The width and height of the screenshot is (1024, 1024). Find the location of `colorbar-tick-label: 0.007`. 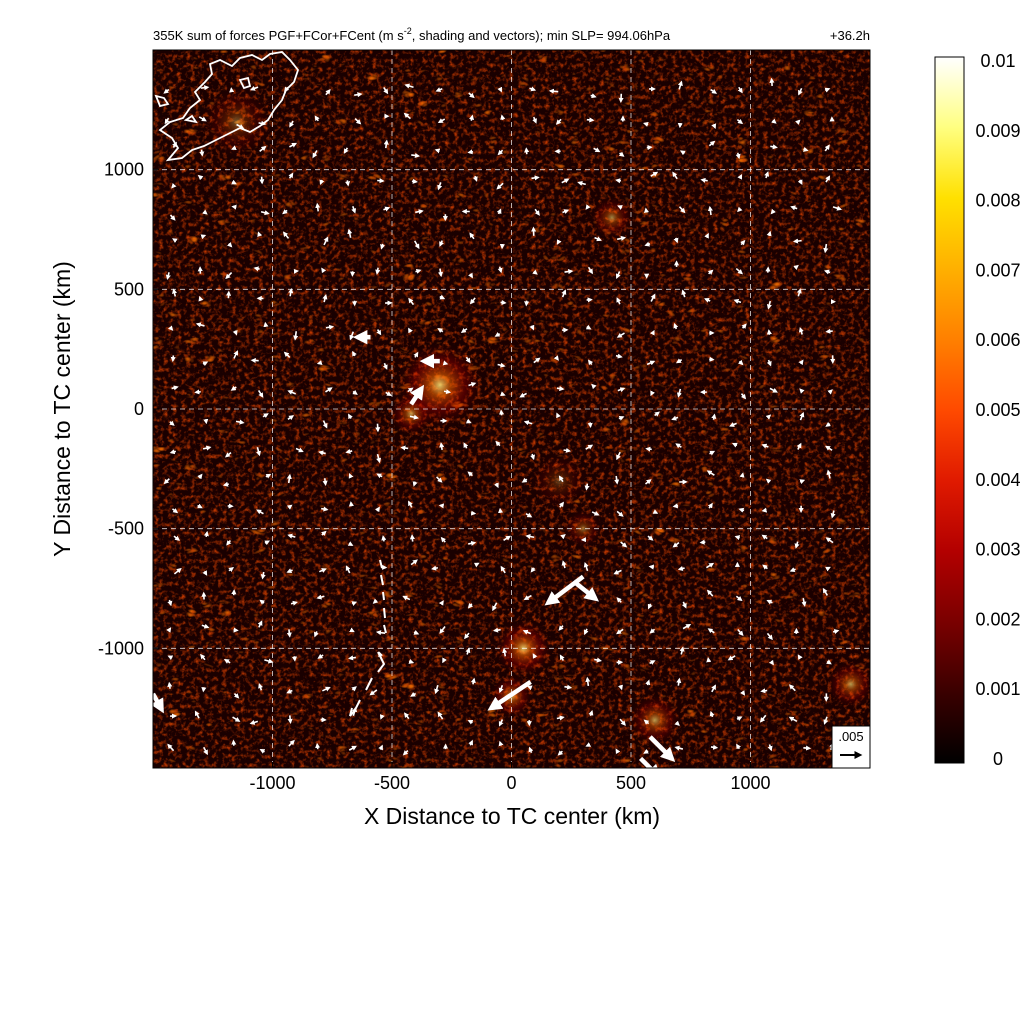

colorbar-tick-label: 0.007 is located at coordinates (997, 270).